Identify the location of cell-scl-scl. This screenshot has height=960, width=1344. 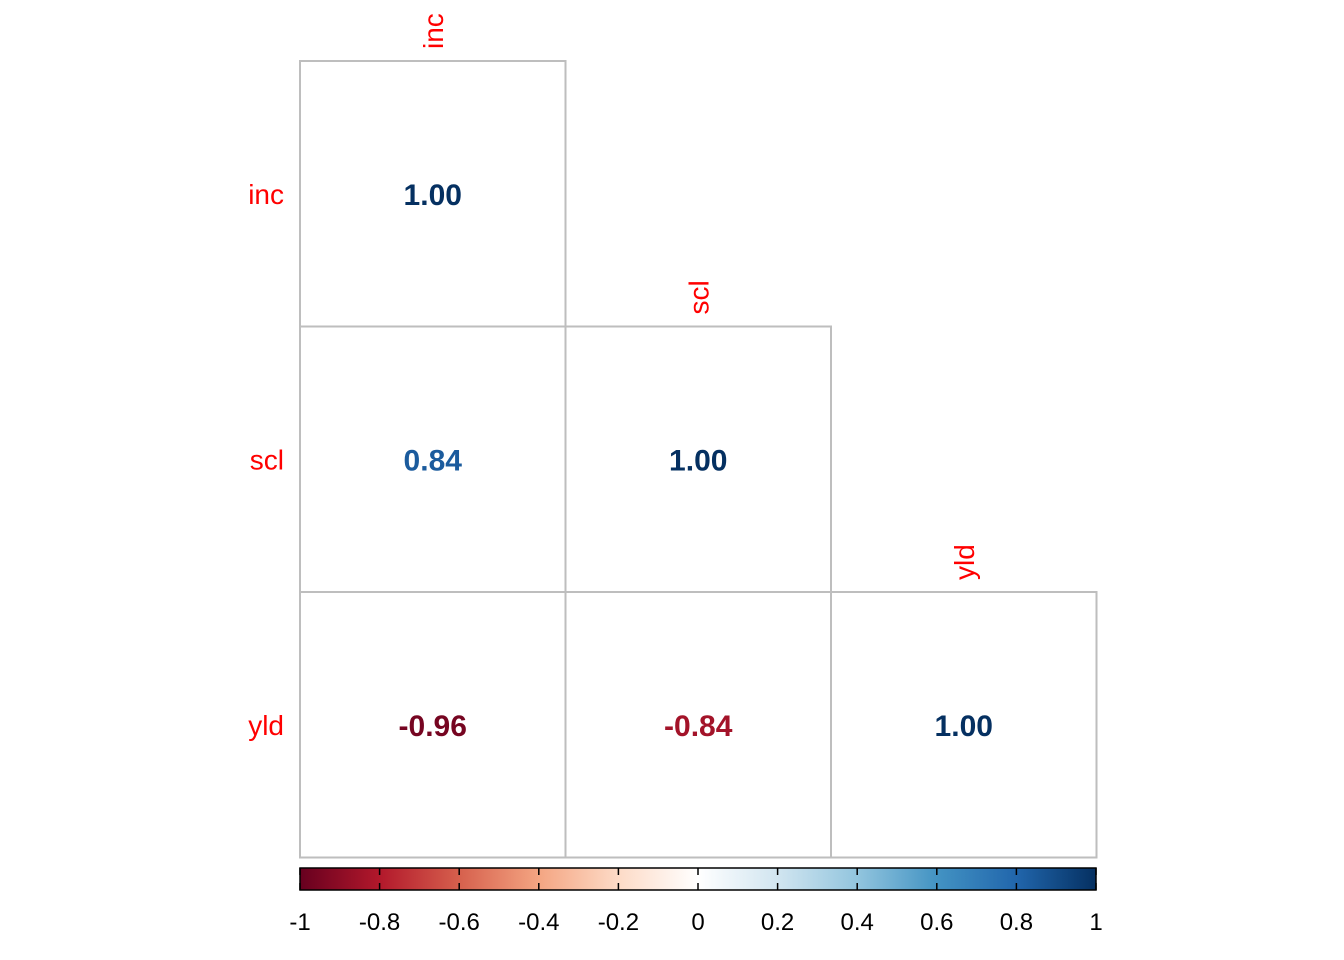
(698, 459).